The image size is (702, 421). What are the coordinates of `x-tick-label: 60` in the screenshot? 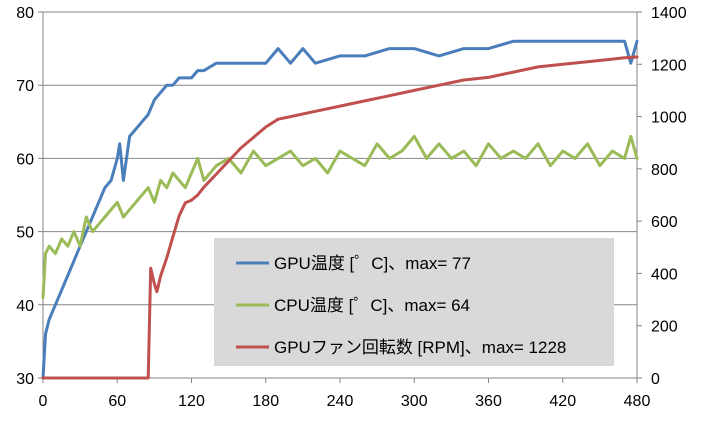 It's located at (117, 401).